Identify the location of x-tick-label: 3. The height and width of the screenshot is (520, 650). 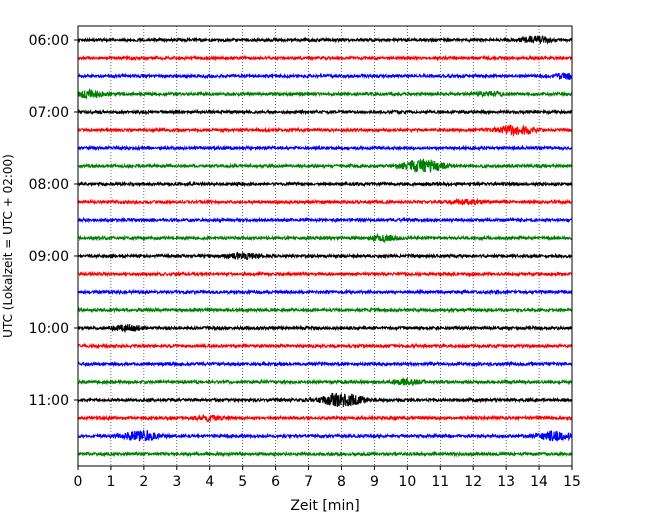
(176, 482).